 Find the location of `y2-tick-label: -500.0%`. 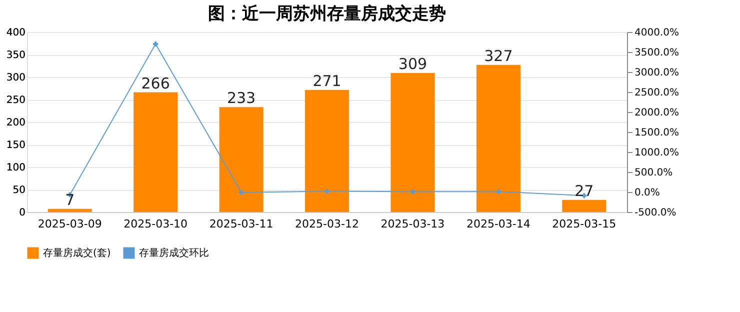

y2-tick-label: -500.0% is located at coordinates (655, 213).